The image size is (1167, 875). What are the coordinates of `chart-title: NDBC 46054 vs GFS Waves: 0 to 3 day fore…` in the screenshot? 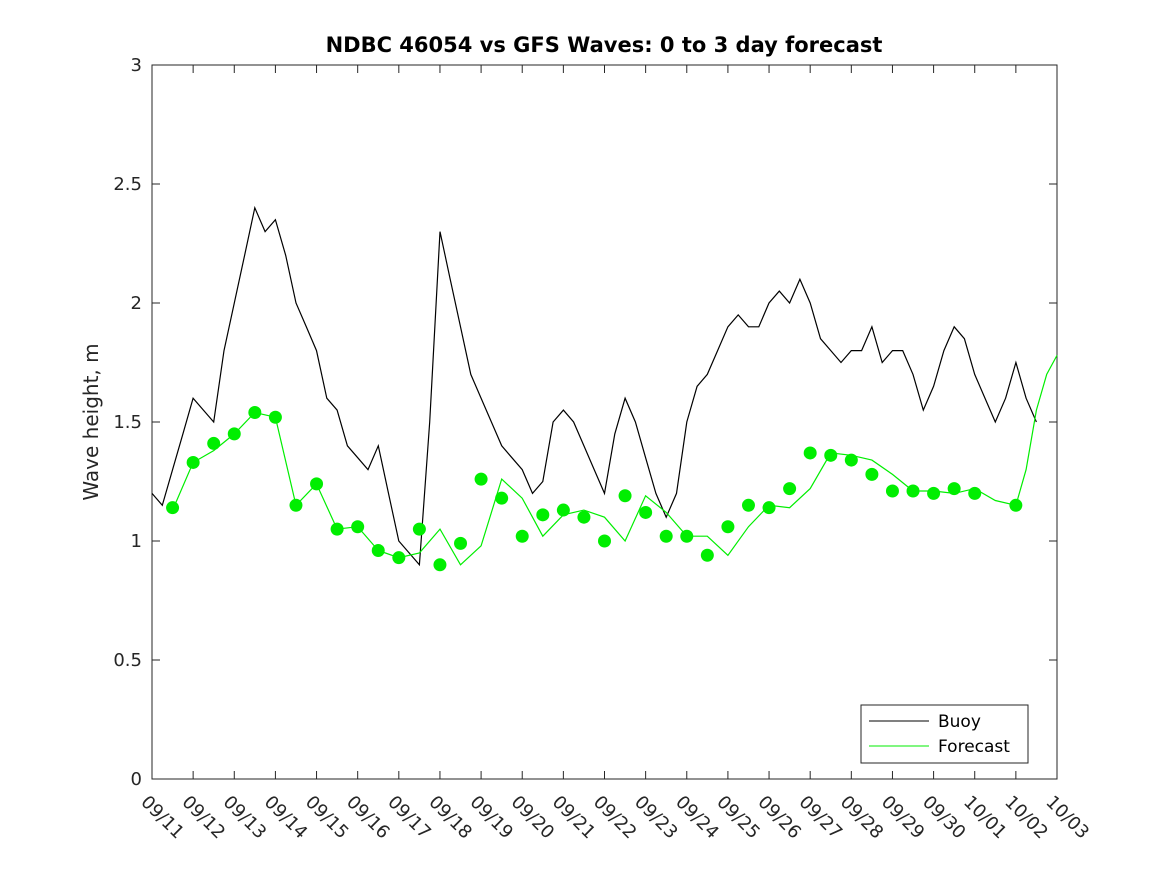 It's located at (604, 45).